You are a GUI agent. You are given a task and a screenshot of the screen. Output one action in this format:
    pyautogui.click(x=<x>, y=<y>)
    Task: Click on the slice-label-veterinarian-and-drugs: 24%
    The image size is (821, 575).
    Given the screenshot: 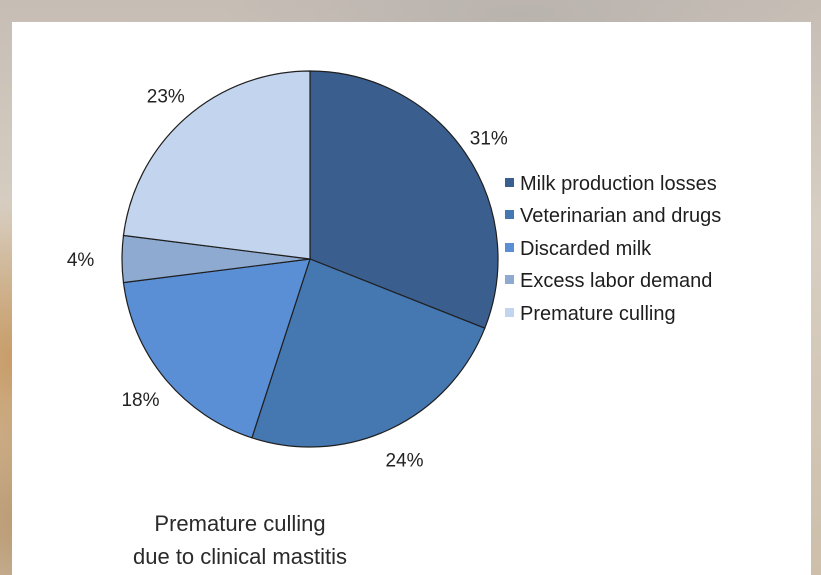 What is the action you would take?
    pyautogui.click(x=404, y=461)
    